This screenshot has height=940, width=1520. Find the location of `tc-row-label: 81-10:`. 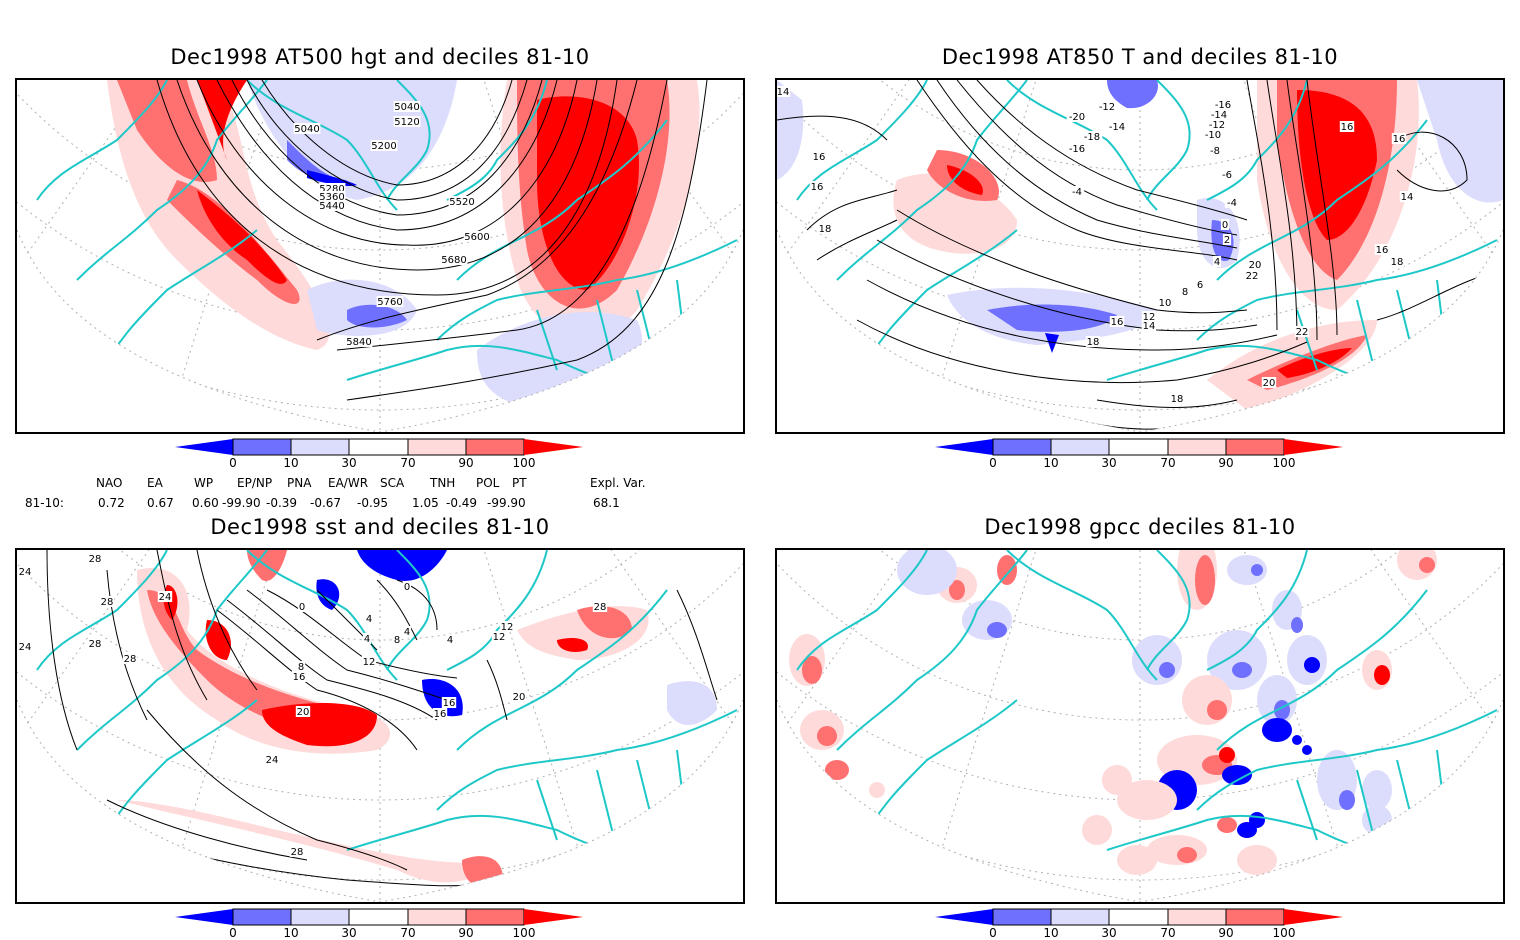

tc-row-label: 81-10: is located at coordinates (44, 503).